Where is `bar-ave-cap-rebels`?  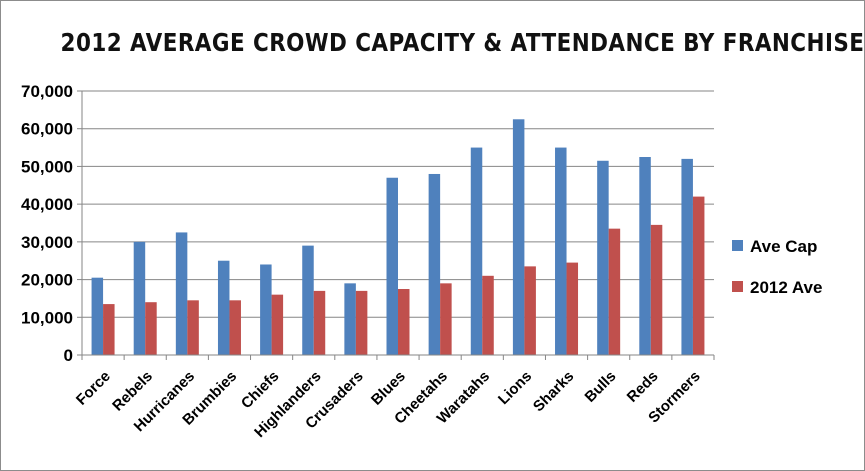
bar-ave-cap-rebels is located at coordinates (139, 298).